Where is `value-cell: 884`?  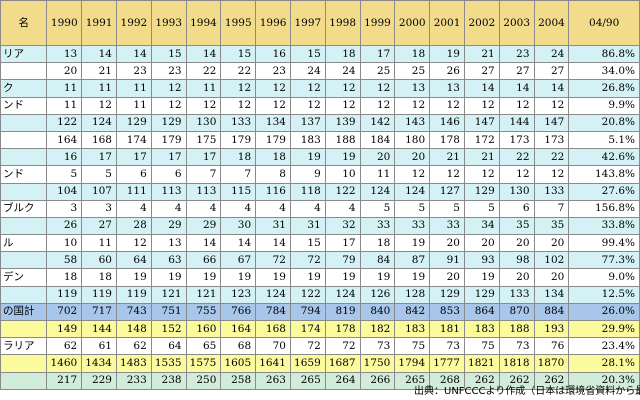
value-cell: 884 is located at coordinates (551, 312).